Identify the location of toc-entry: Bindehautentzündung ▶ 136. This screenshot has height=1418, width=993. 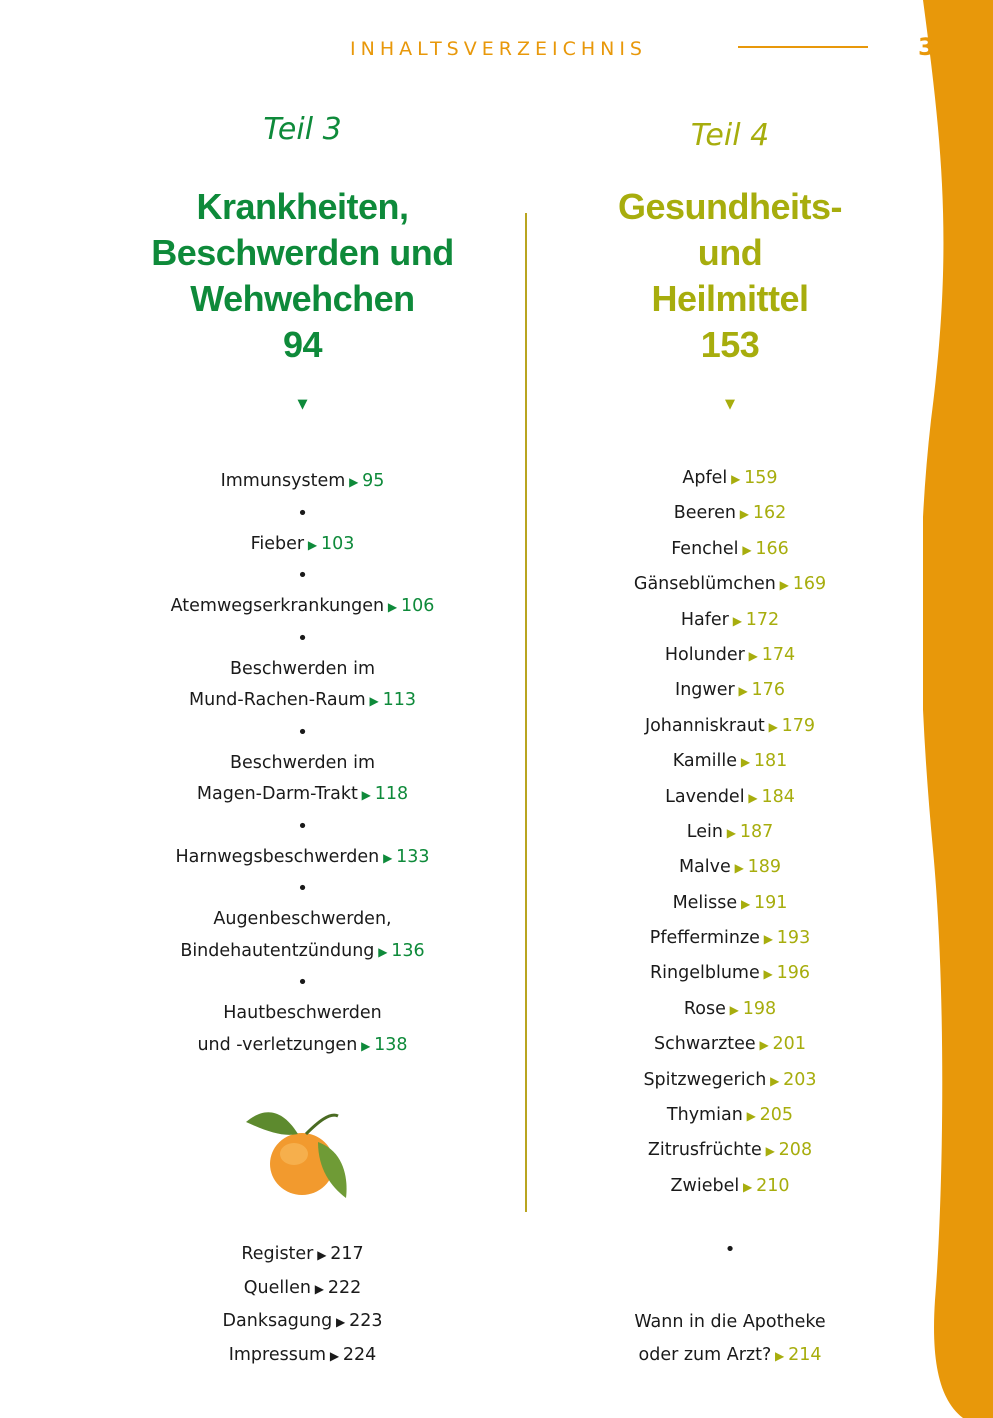
(302, 952).